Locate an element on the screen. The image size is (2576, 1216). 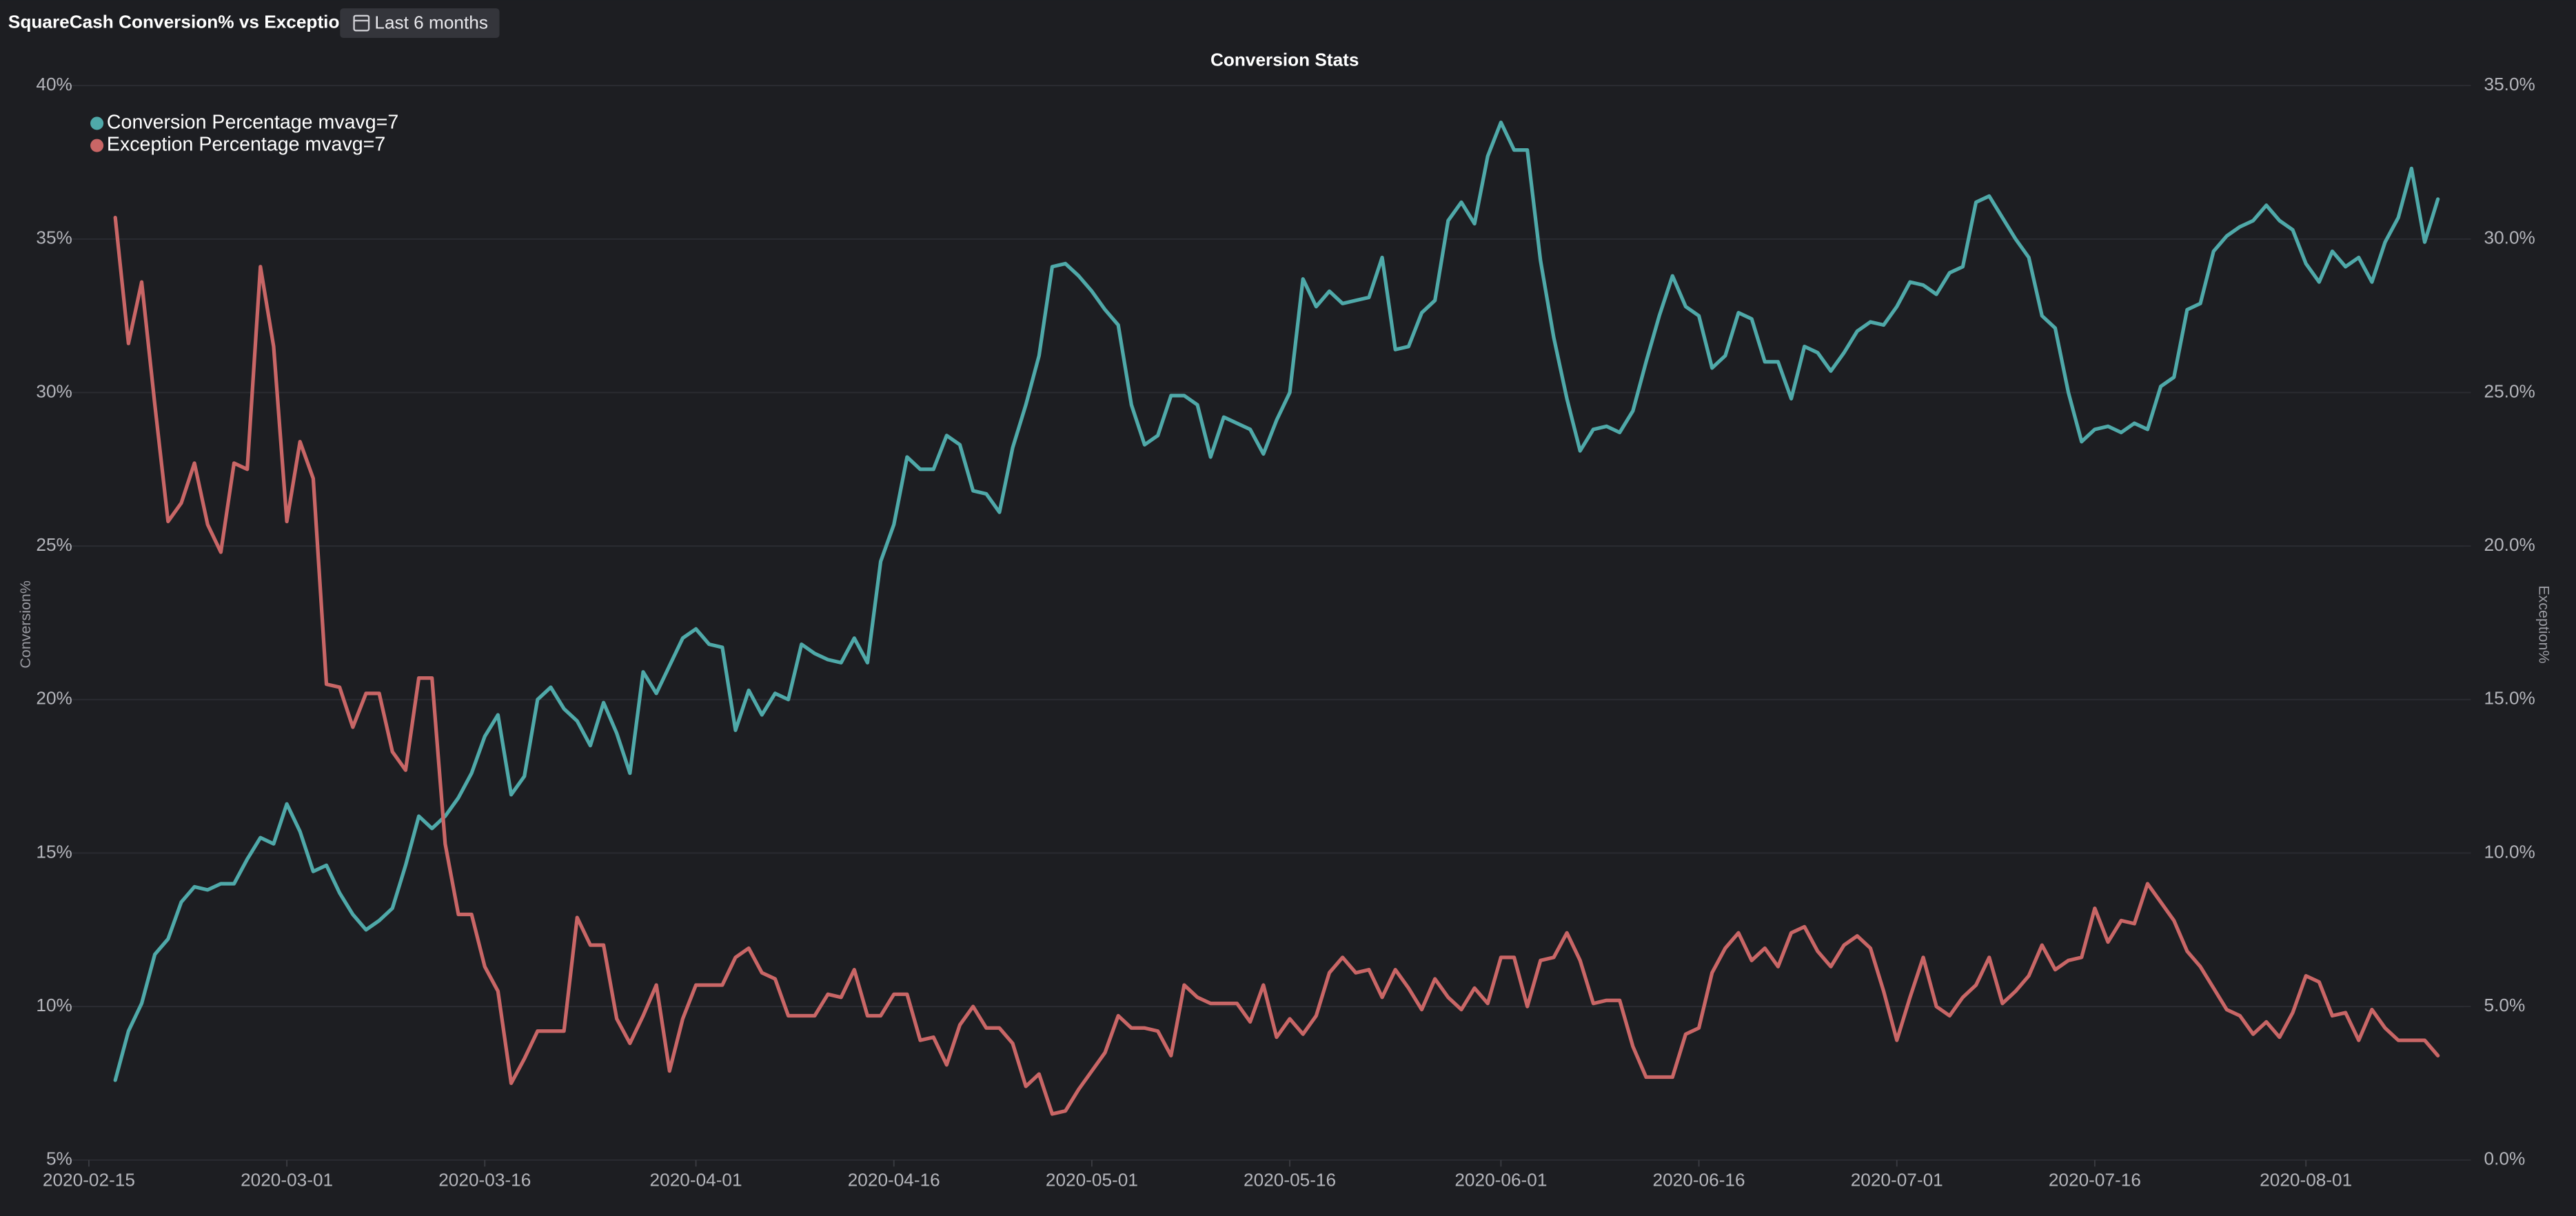
y2-axis-label: Exception% is located at coordinates (2544, 624).